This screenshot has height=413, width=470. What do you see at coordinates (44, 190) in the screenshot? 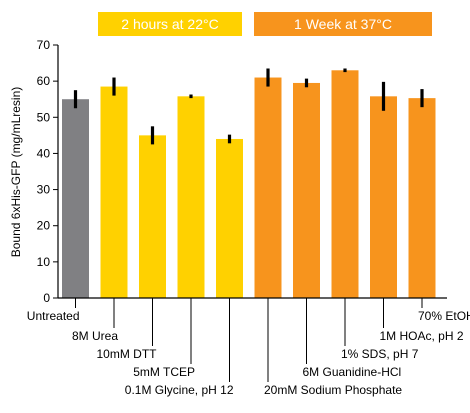
I see `y-tick-label: 30` at bounding box center [44, 190].